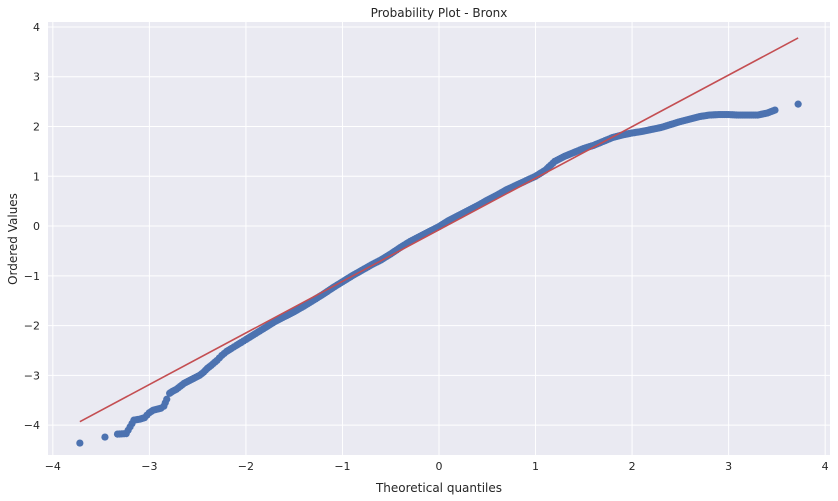  What do you see at coordinates (825, 466) in the screenshot?
I see `x-tick-label: 4` at bounding box center [825, 466].